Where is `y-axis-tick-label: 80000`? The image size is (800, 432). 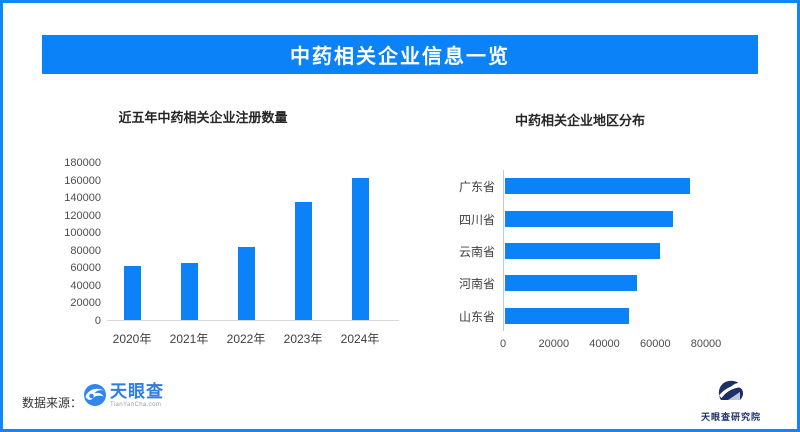 y-axis-tick-label: 80000 is located at coordinates (85, 250).